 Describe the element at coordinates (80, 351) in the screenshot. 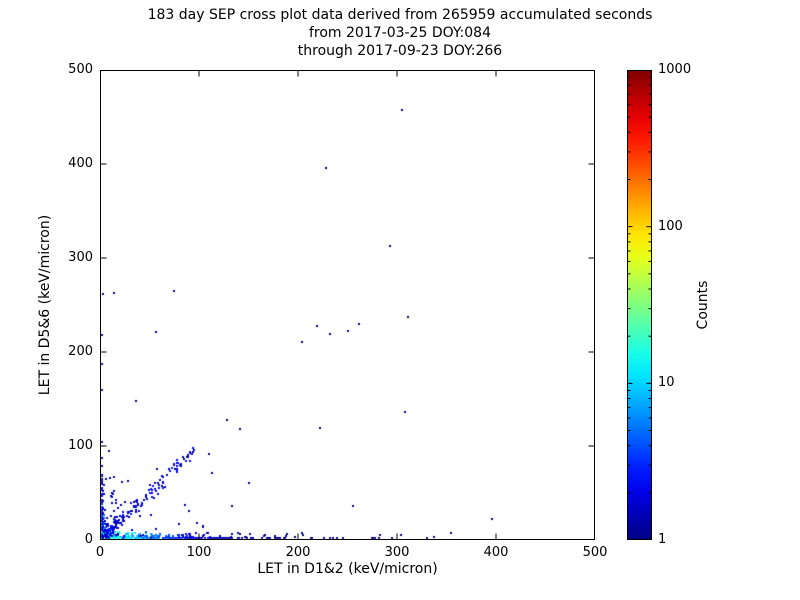

I see `y-tick-label: 200` at that location.